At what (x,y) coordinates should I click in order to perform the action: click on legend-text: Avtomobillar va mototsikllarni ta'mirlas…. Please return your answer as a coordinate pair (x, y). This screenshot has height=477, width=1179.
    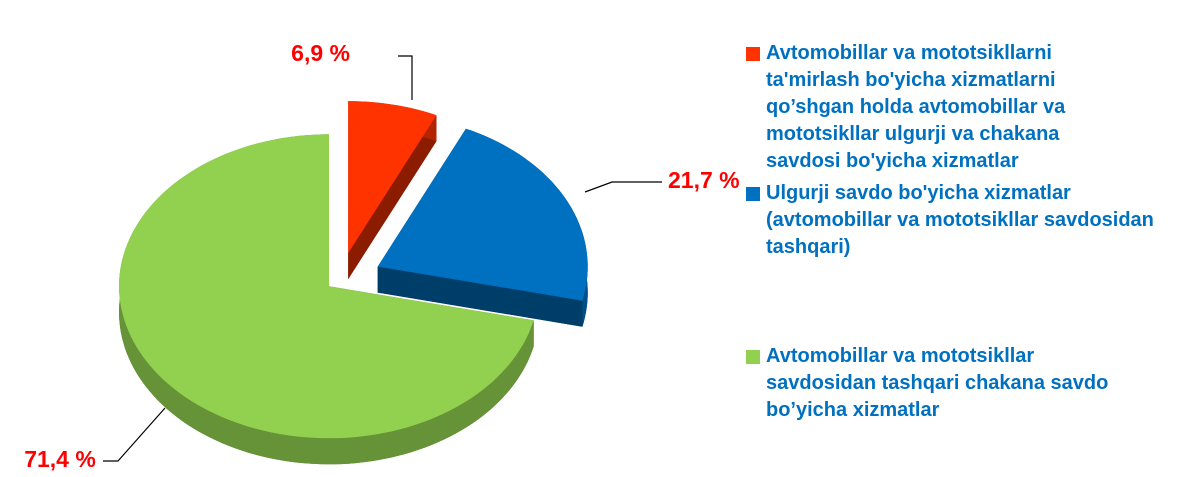
    Looking at the image, I should click on (916, 107).